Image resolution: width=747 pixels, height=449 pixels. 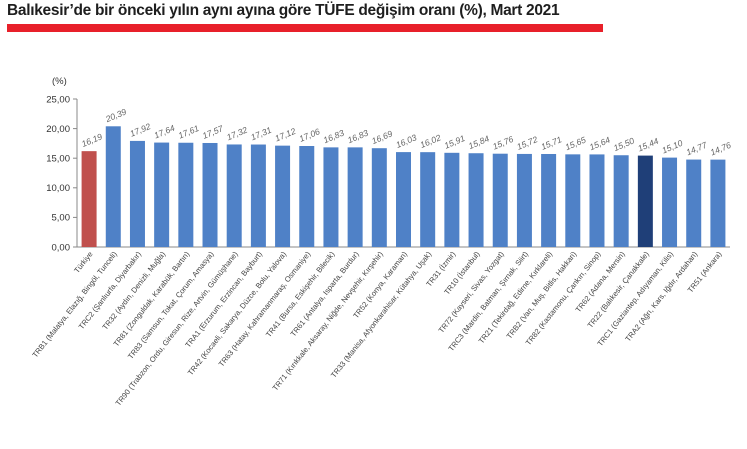 I want to click on bar-value-label: 20,39, so click(x=115, y=115).